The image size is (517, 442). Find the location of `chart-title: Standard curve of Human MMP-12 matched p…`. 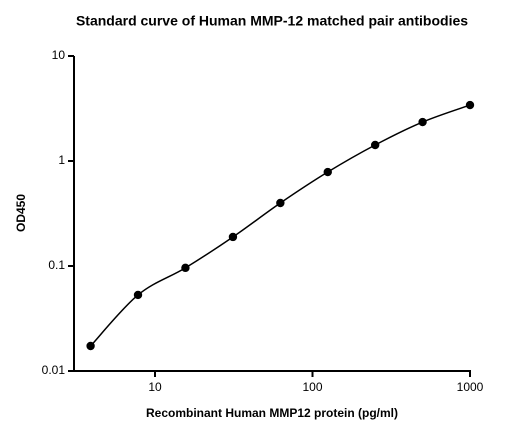

chart-title: Standard curve of Human MMP-12 matched p… is located at coordinates (272, 21).